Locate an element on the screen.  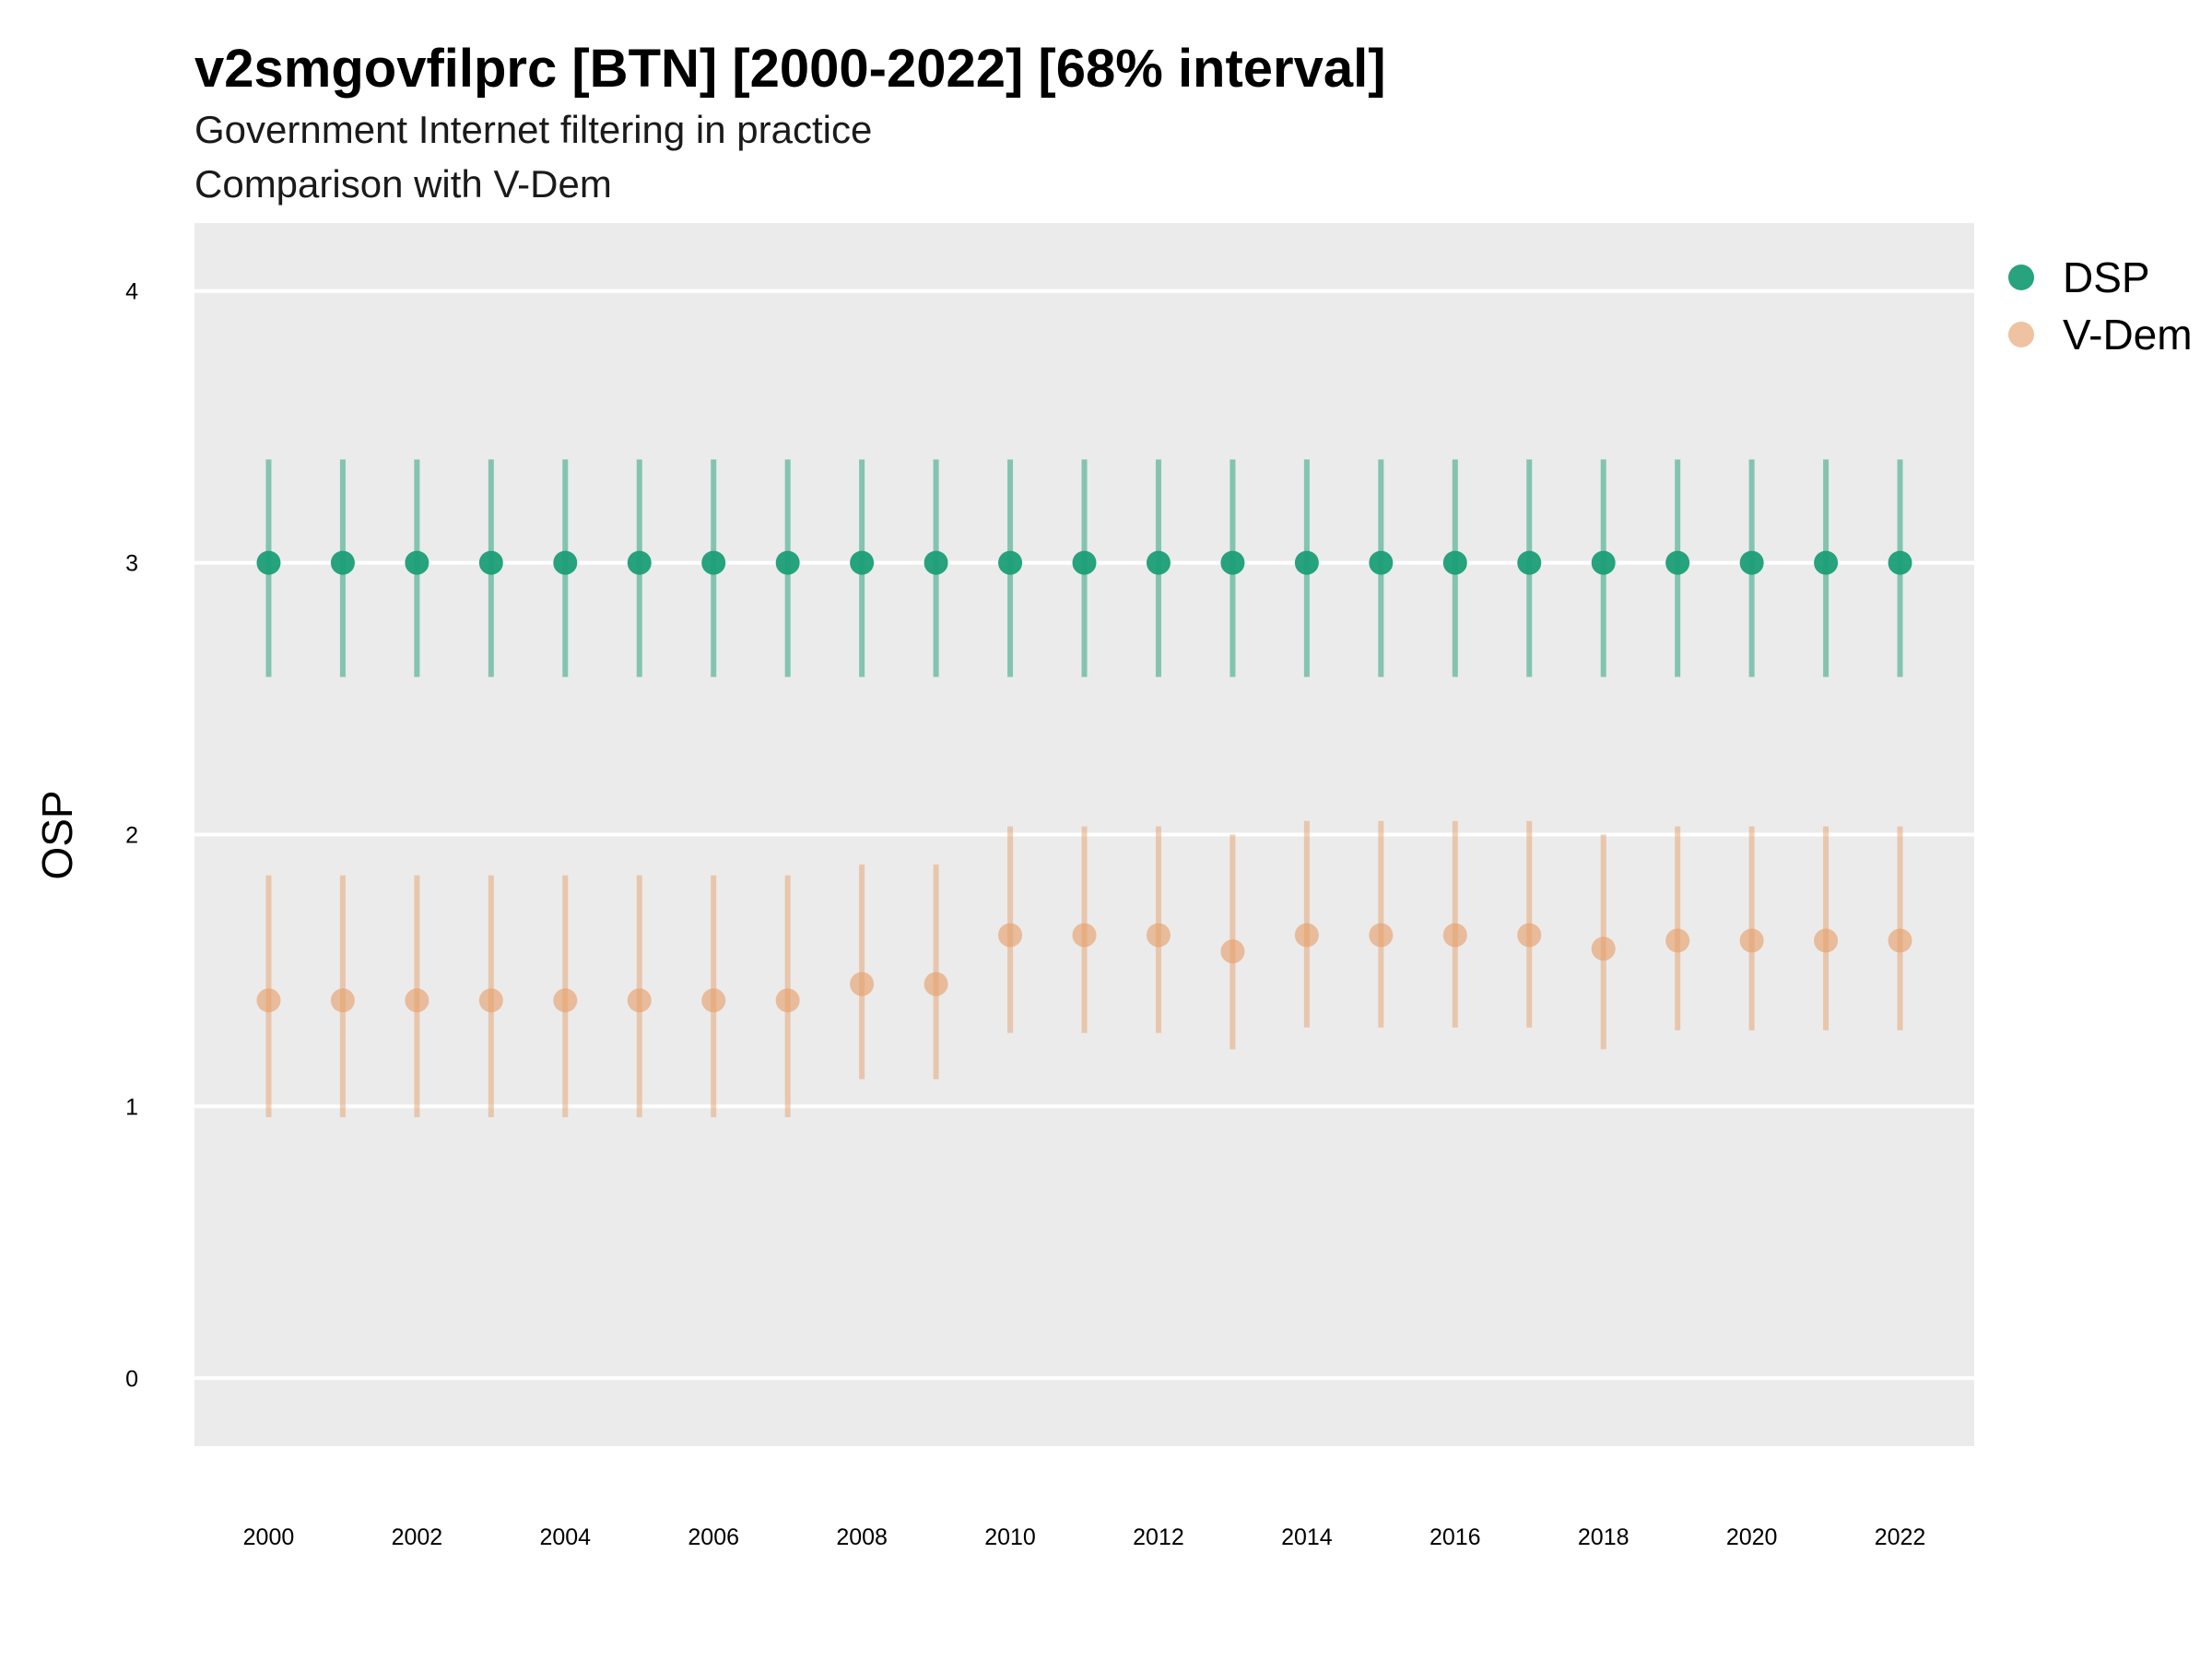
y-axis-label: OSP is located at coordinates (57, 834).